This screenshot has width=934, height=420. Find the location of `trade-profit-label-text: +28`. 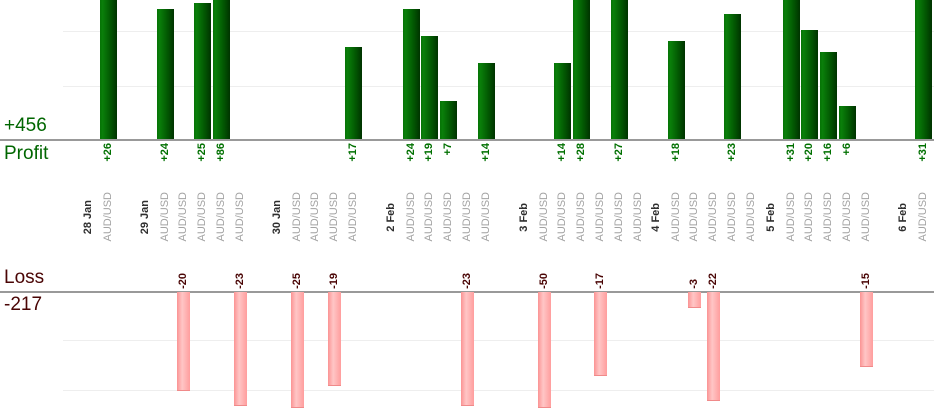

trade-profit-label-text: +28 is located at coordinates (581, 152).